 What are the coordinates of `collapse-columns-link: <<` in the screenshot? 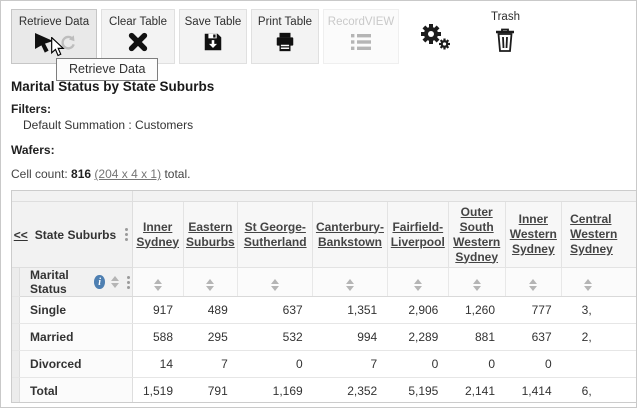 It's located at (20, 234).